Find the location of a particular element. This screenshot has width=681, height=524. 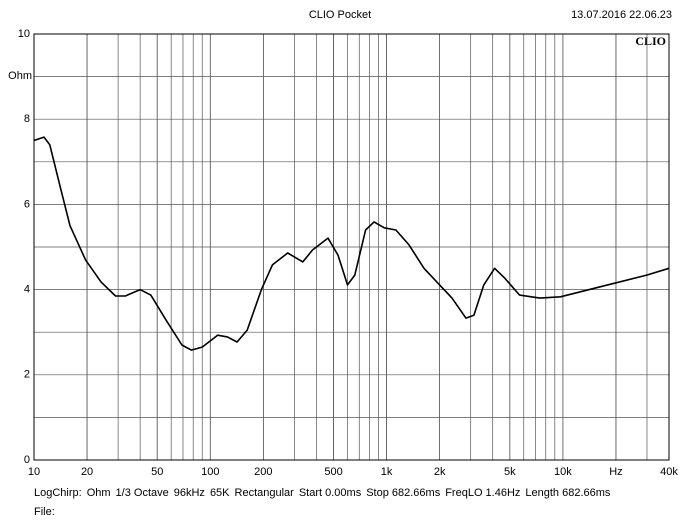

file-label: File: is located at coordinates (44, 512).